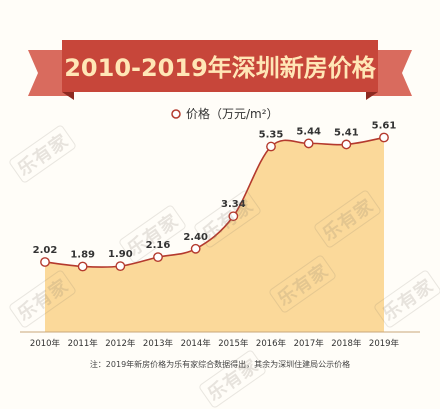 The image size is (440, 409). What do you see at coordinates (233, 343) in the screenshot?
I see `x-tick-label: 2015年` at bounding box center [233, 343].